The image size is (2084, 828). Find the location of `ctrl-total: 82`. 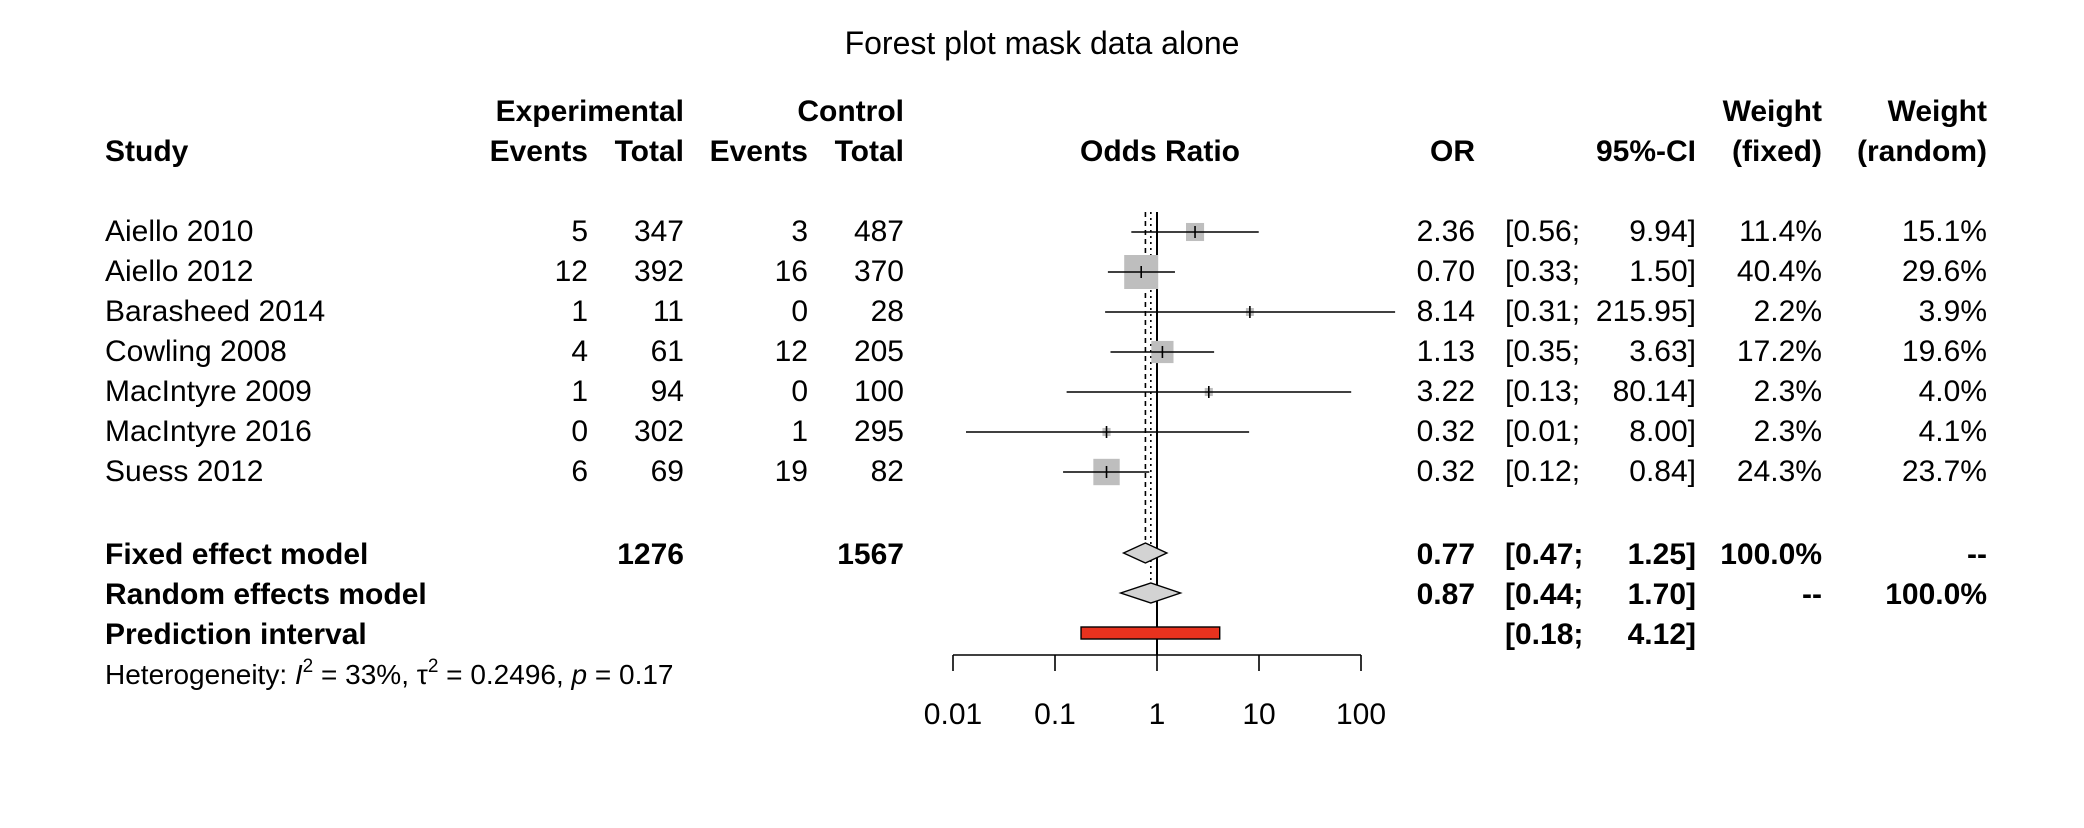

ctrl-total: 82 is located at coordinates (887, 471).